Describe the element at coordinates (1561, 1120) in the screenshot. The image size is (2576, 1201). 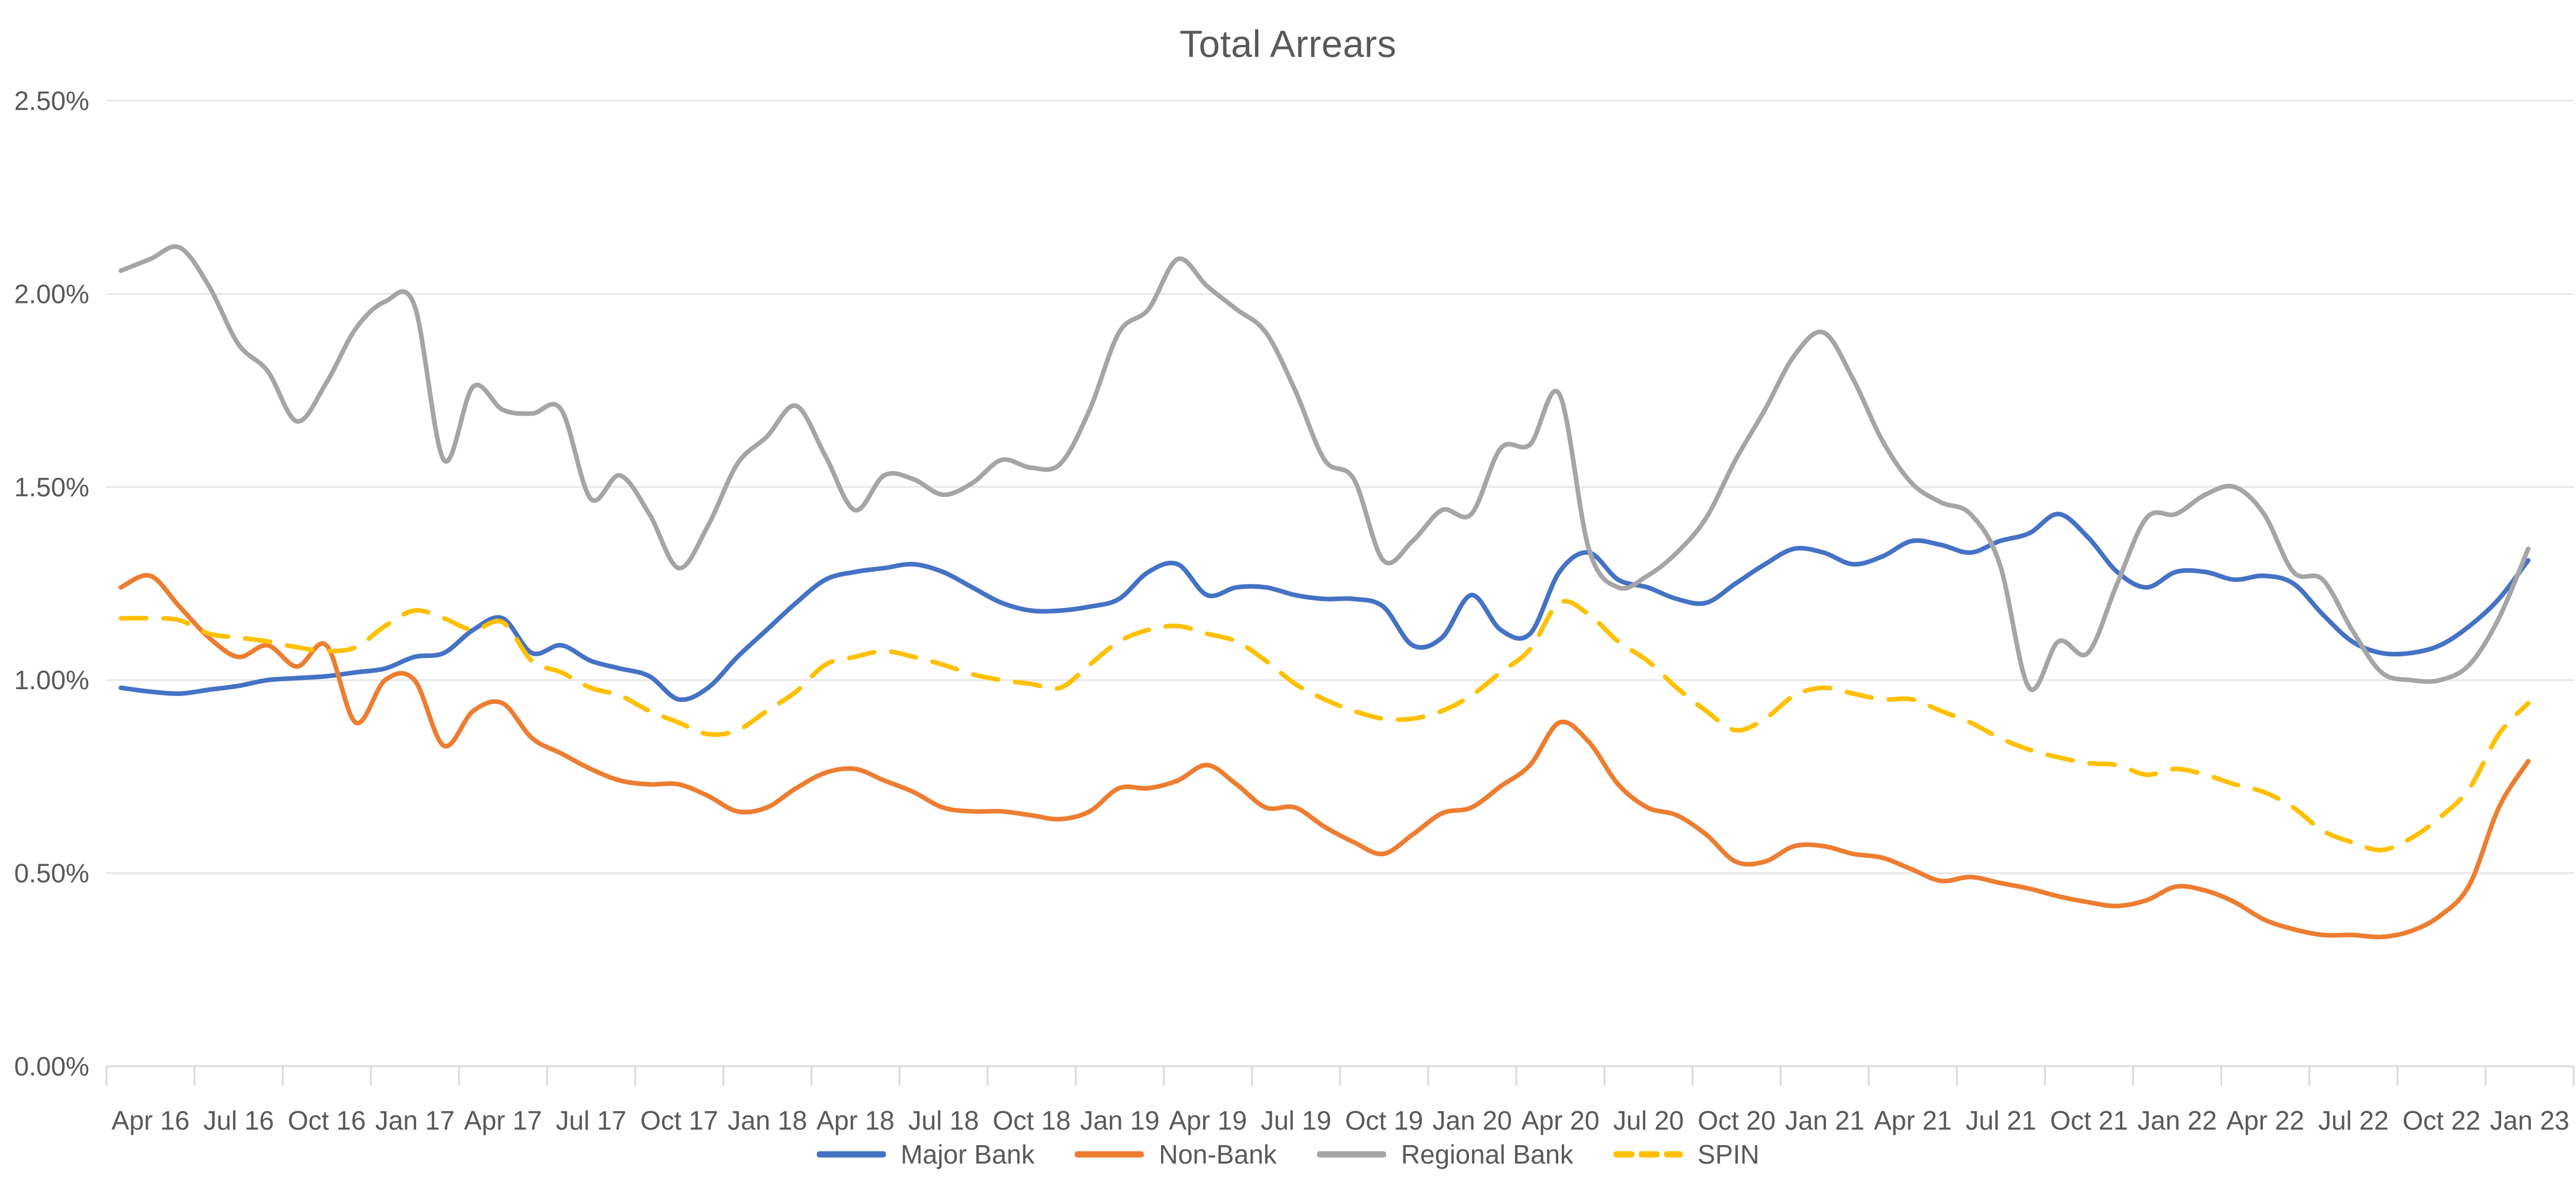
I see `x-axis-label: Apr 20` at that location.